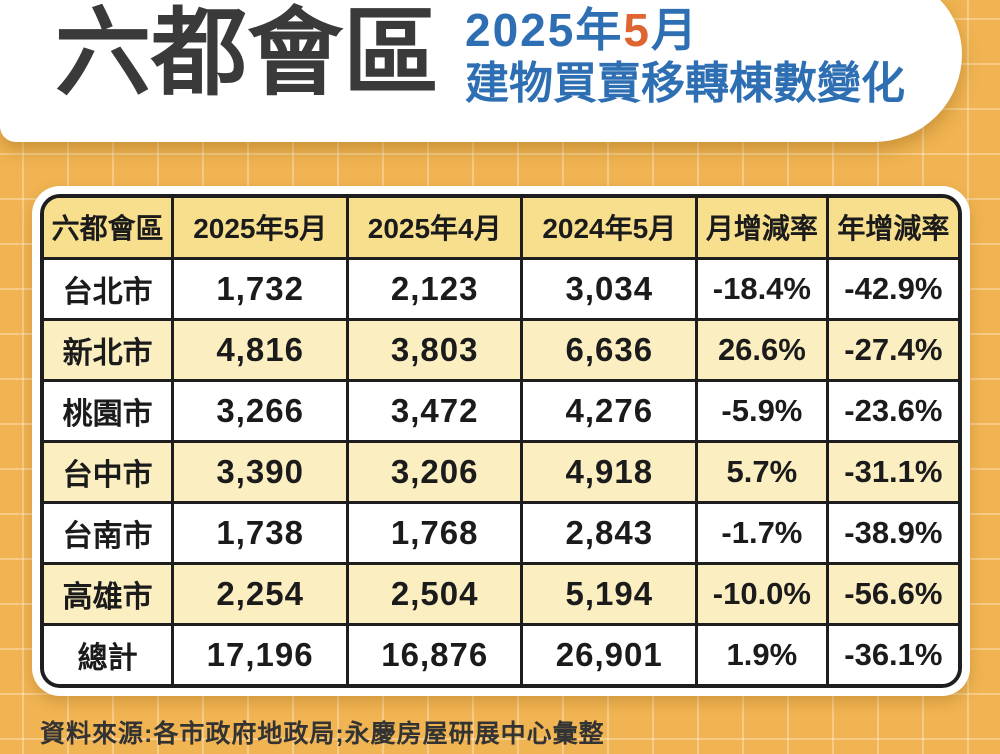  What do you see at coordinates (892, 534) in the screenshot?
I see `cell-yoy: -38.9%` at bounding box center [892, 534].